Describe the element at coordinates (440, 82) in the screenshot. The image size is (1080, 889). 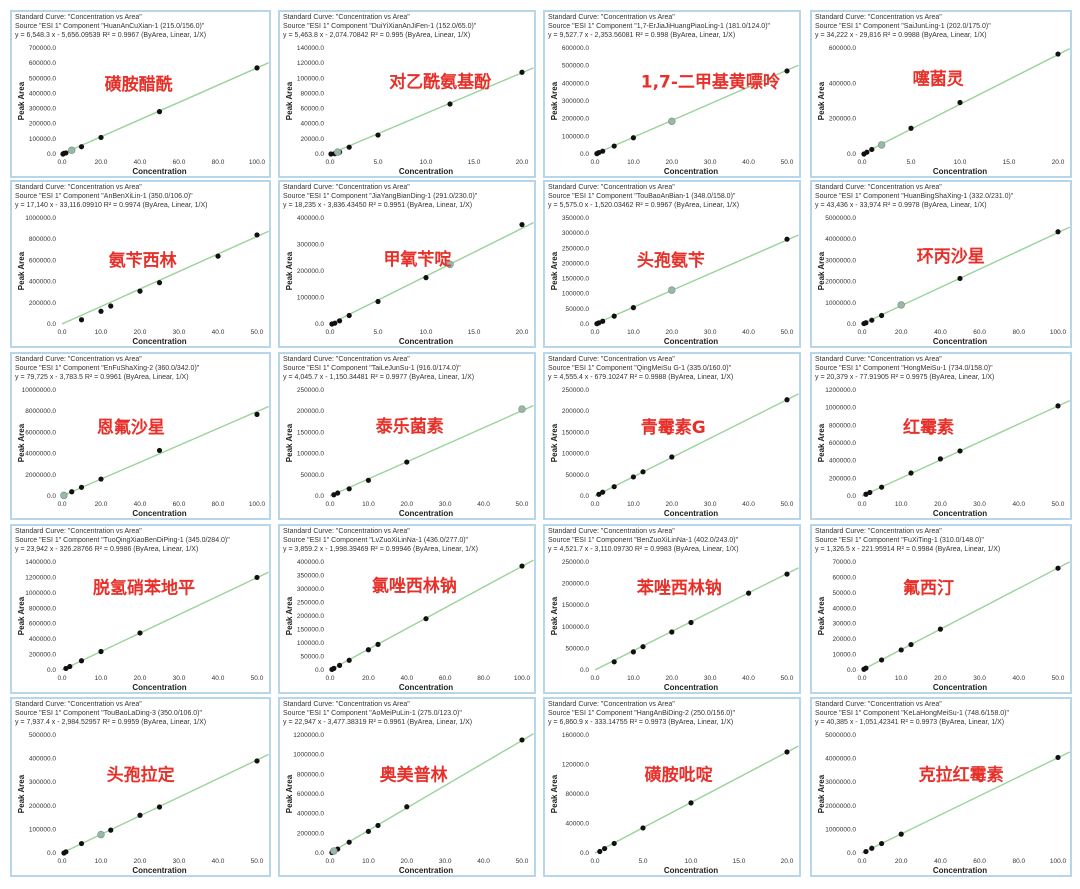
I see `compound-name: 对乙酰氨基酚` at that location.